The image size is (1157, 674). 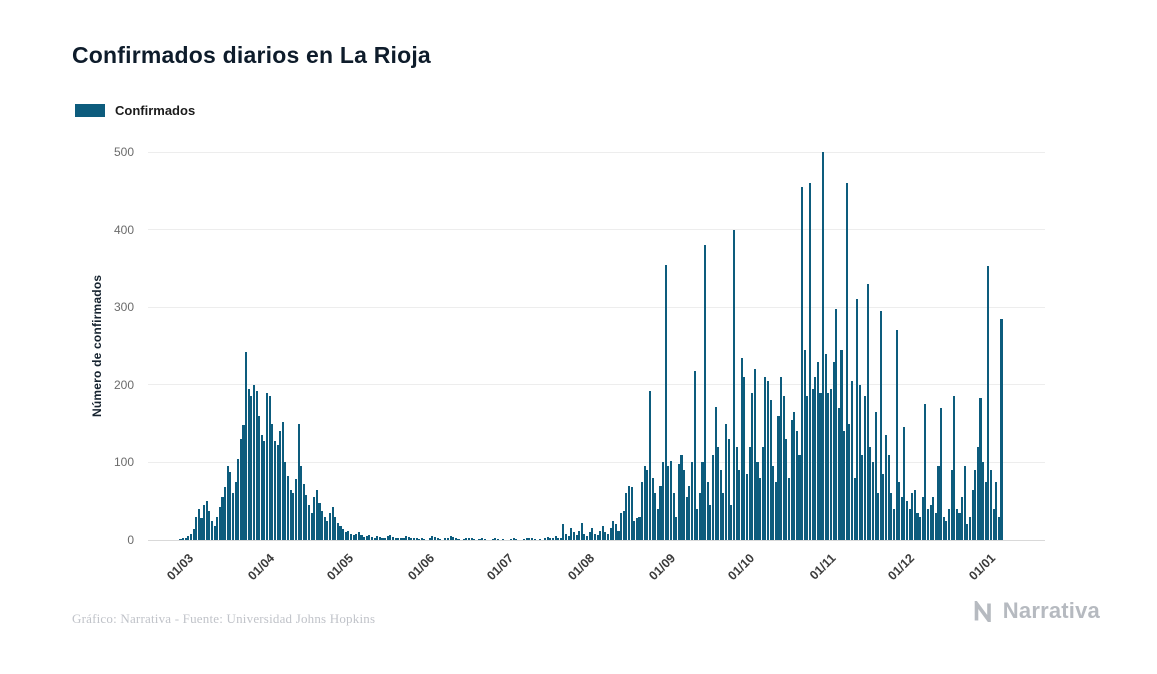 What do you see at coordinates (70, 346) in the screenshot?
I see `y-axis-labels: 0 100 200 300 400 500` at bounding box center [70, 346].